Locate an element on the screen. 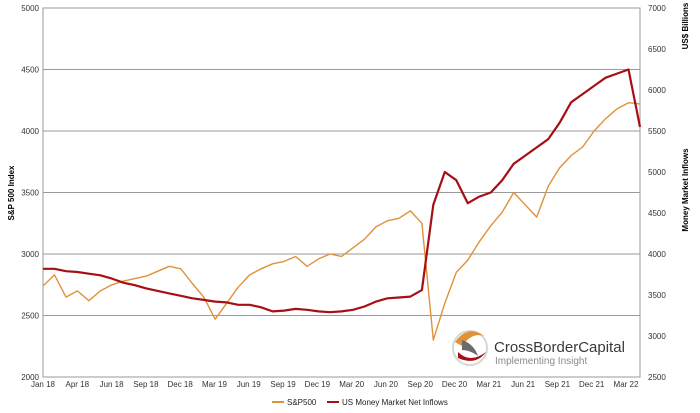  right-axis-ticks: 2500 3000 3500 4000 4500 5000 5500 6000 6500 7000 is located at coordinates (657, 193).